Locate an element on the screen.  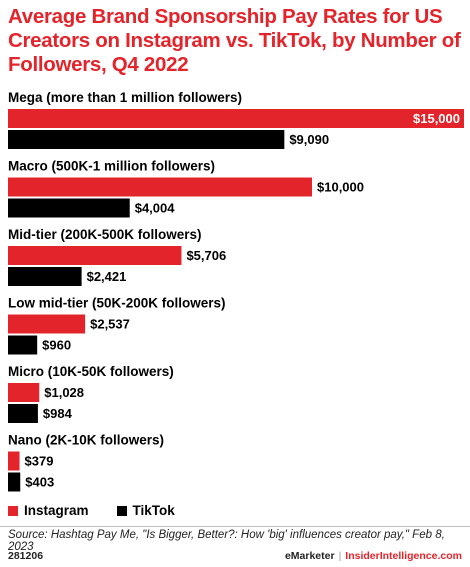
legend-item-tiktok: TikTok is located at coordinates (145, 510).